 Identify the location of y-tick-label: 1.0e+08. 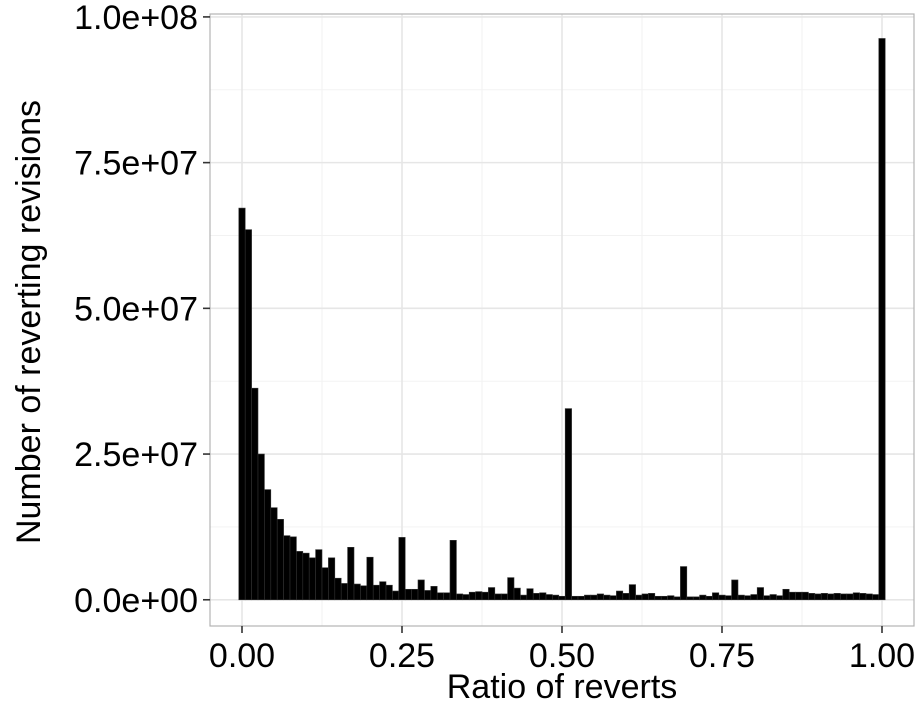
(136, 18).